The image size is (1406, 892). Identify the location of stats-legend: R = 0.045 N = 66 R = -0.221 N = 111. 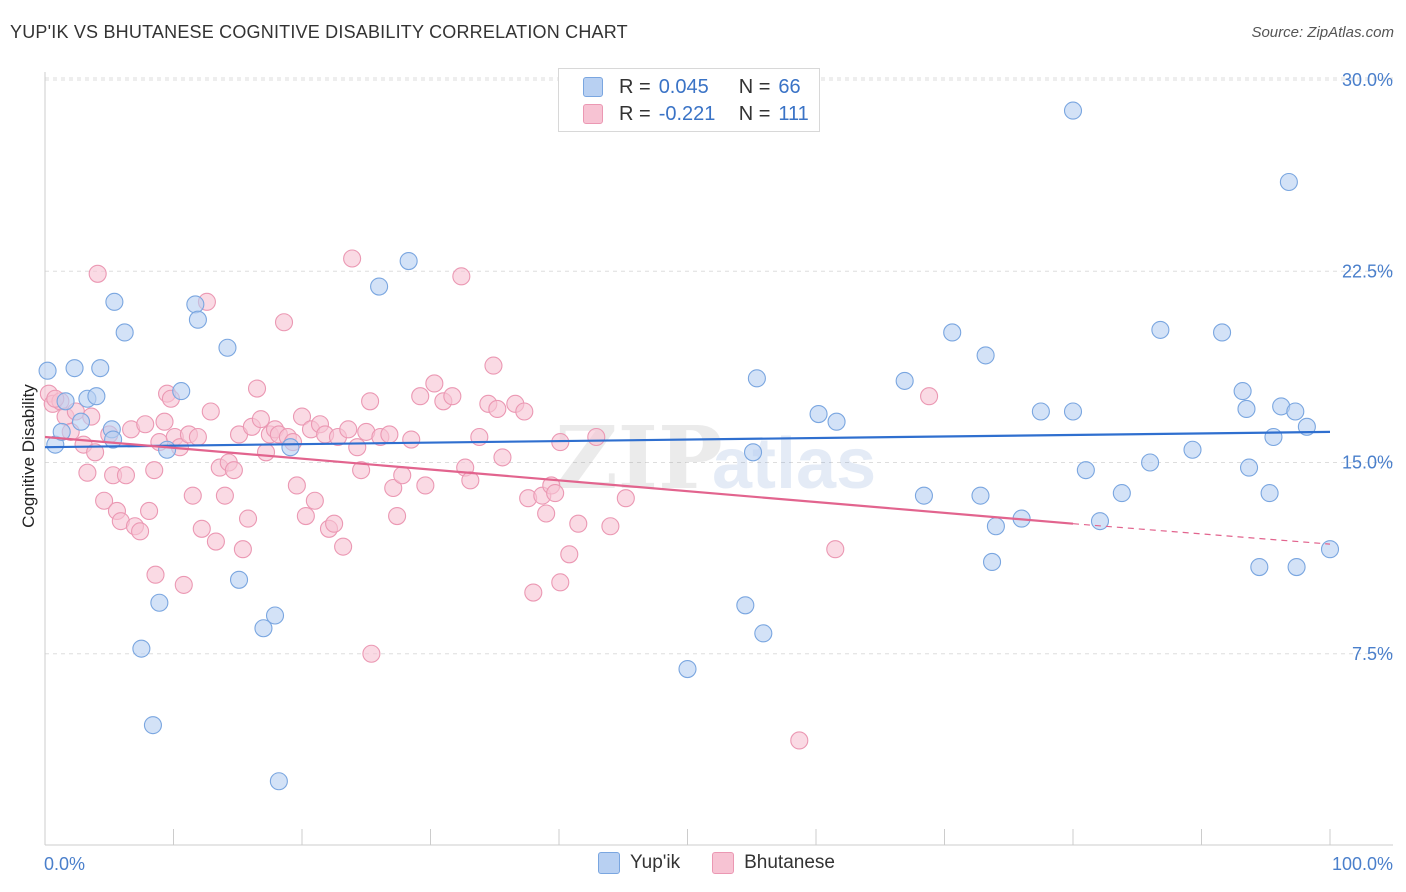
(689, 100).